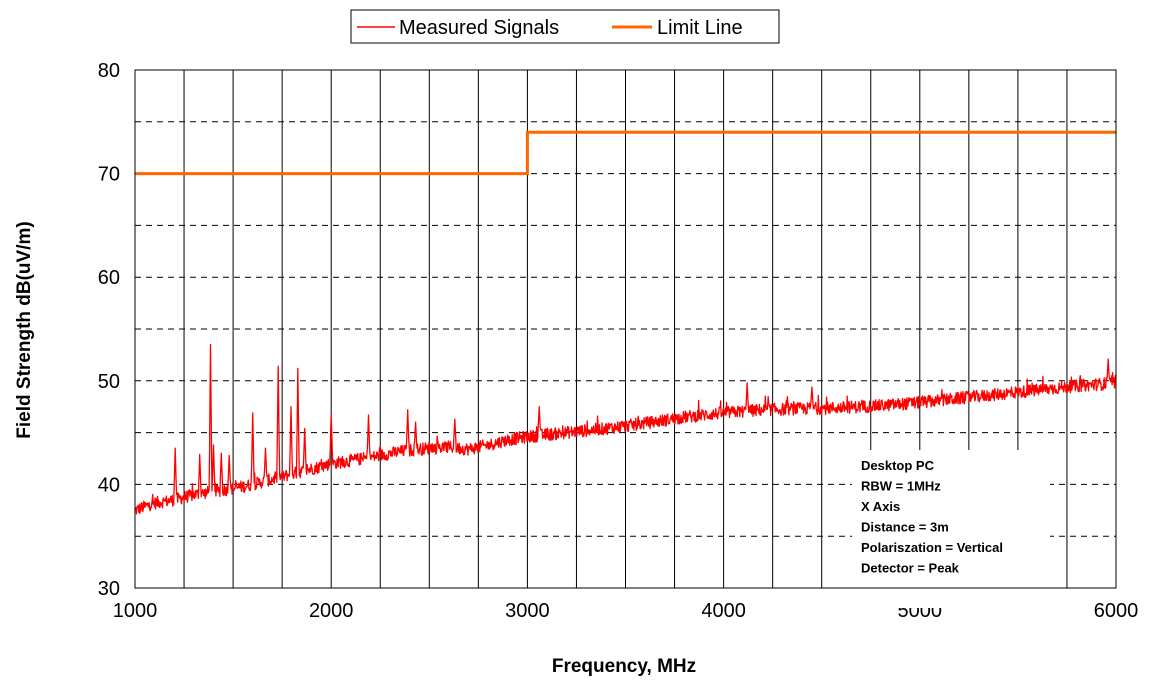 The width and height of the screenshot is (1152, 686). What do you see at coordinates (910, 568) in the screenshot?
I see `annotation-line: Detector = Peak` at bounding box center [910, 568].